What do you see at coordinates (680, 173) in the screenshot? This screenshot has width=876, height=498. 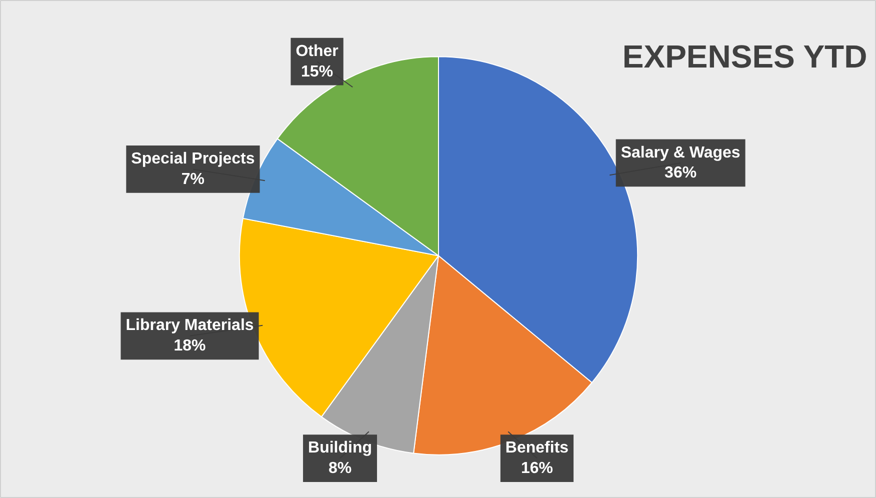 I see `data-label: 36%` at bounding box center [680, 173].